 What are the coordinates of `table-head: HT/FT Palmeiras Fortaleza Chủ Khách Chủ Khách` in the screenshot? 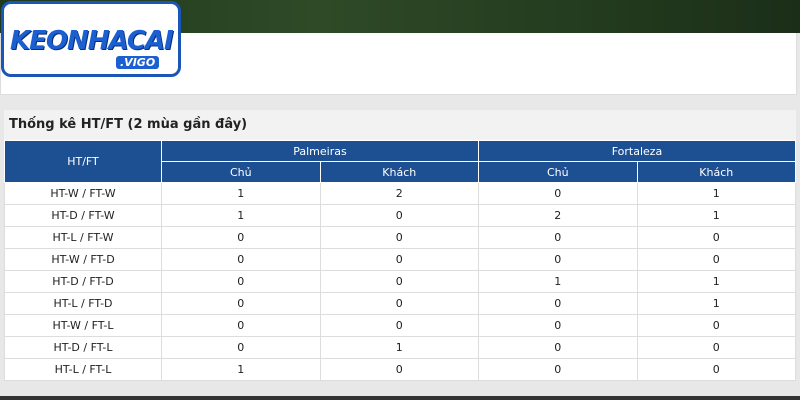 It's located at (400, 161).